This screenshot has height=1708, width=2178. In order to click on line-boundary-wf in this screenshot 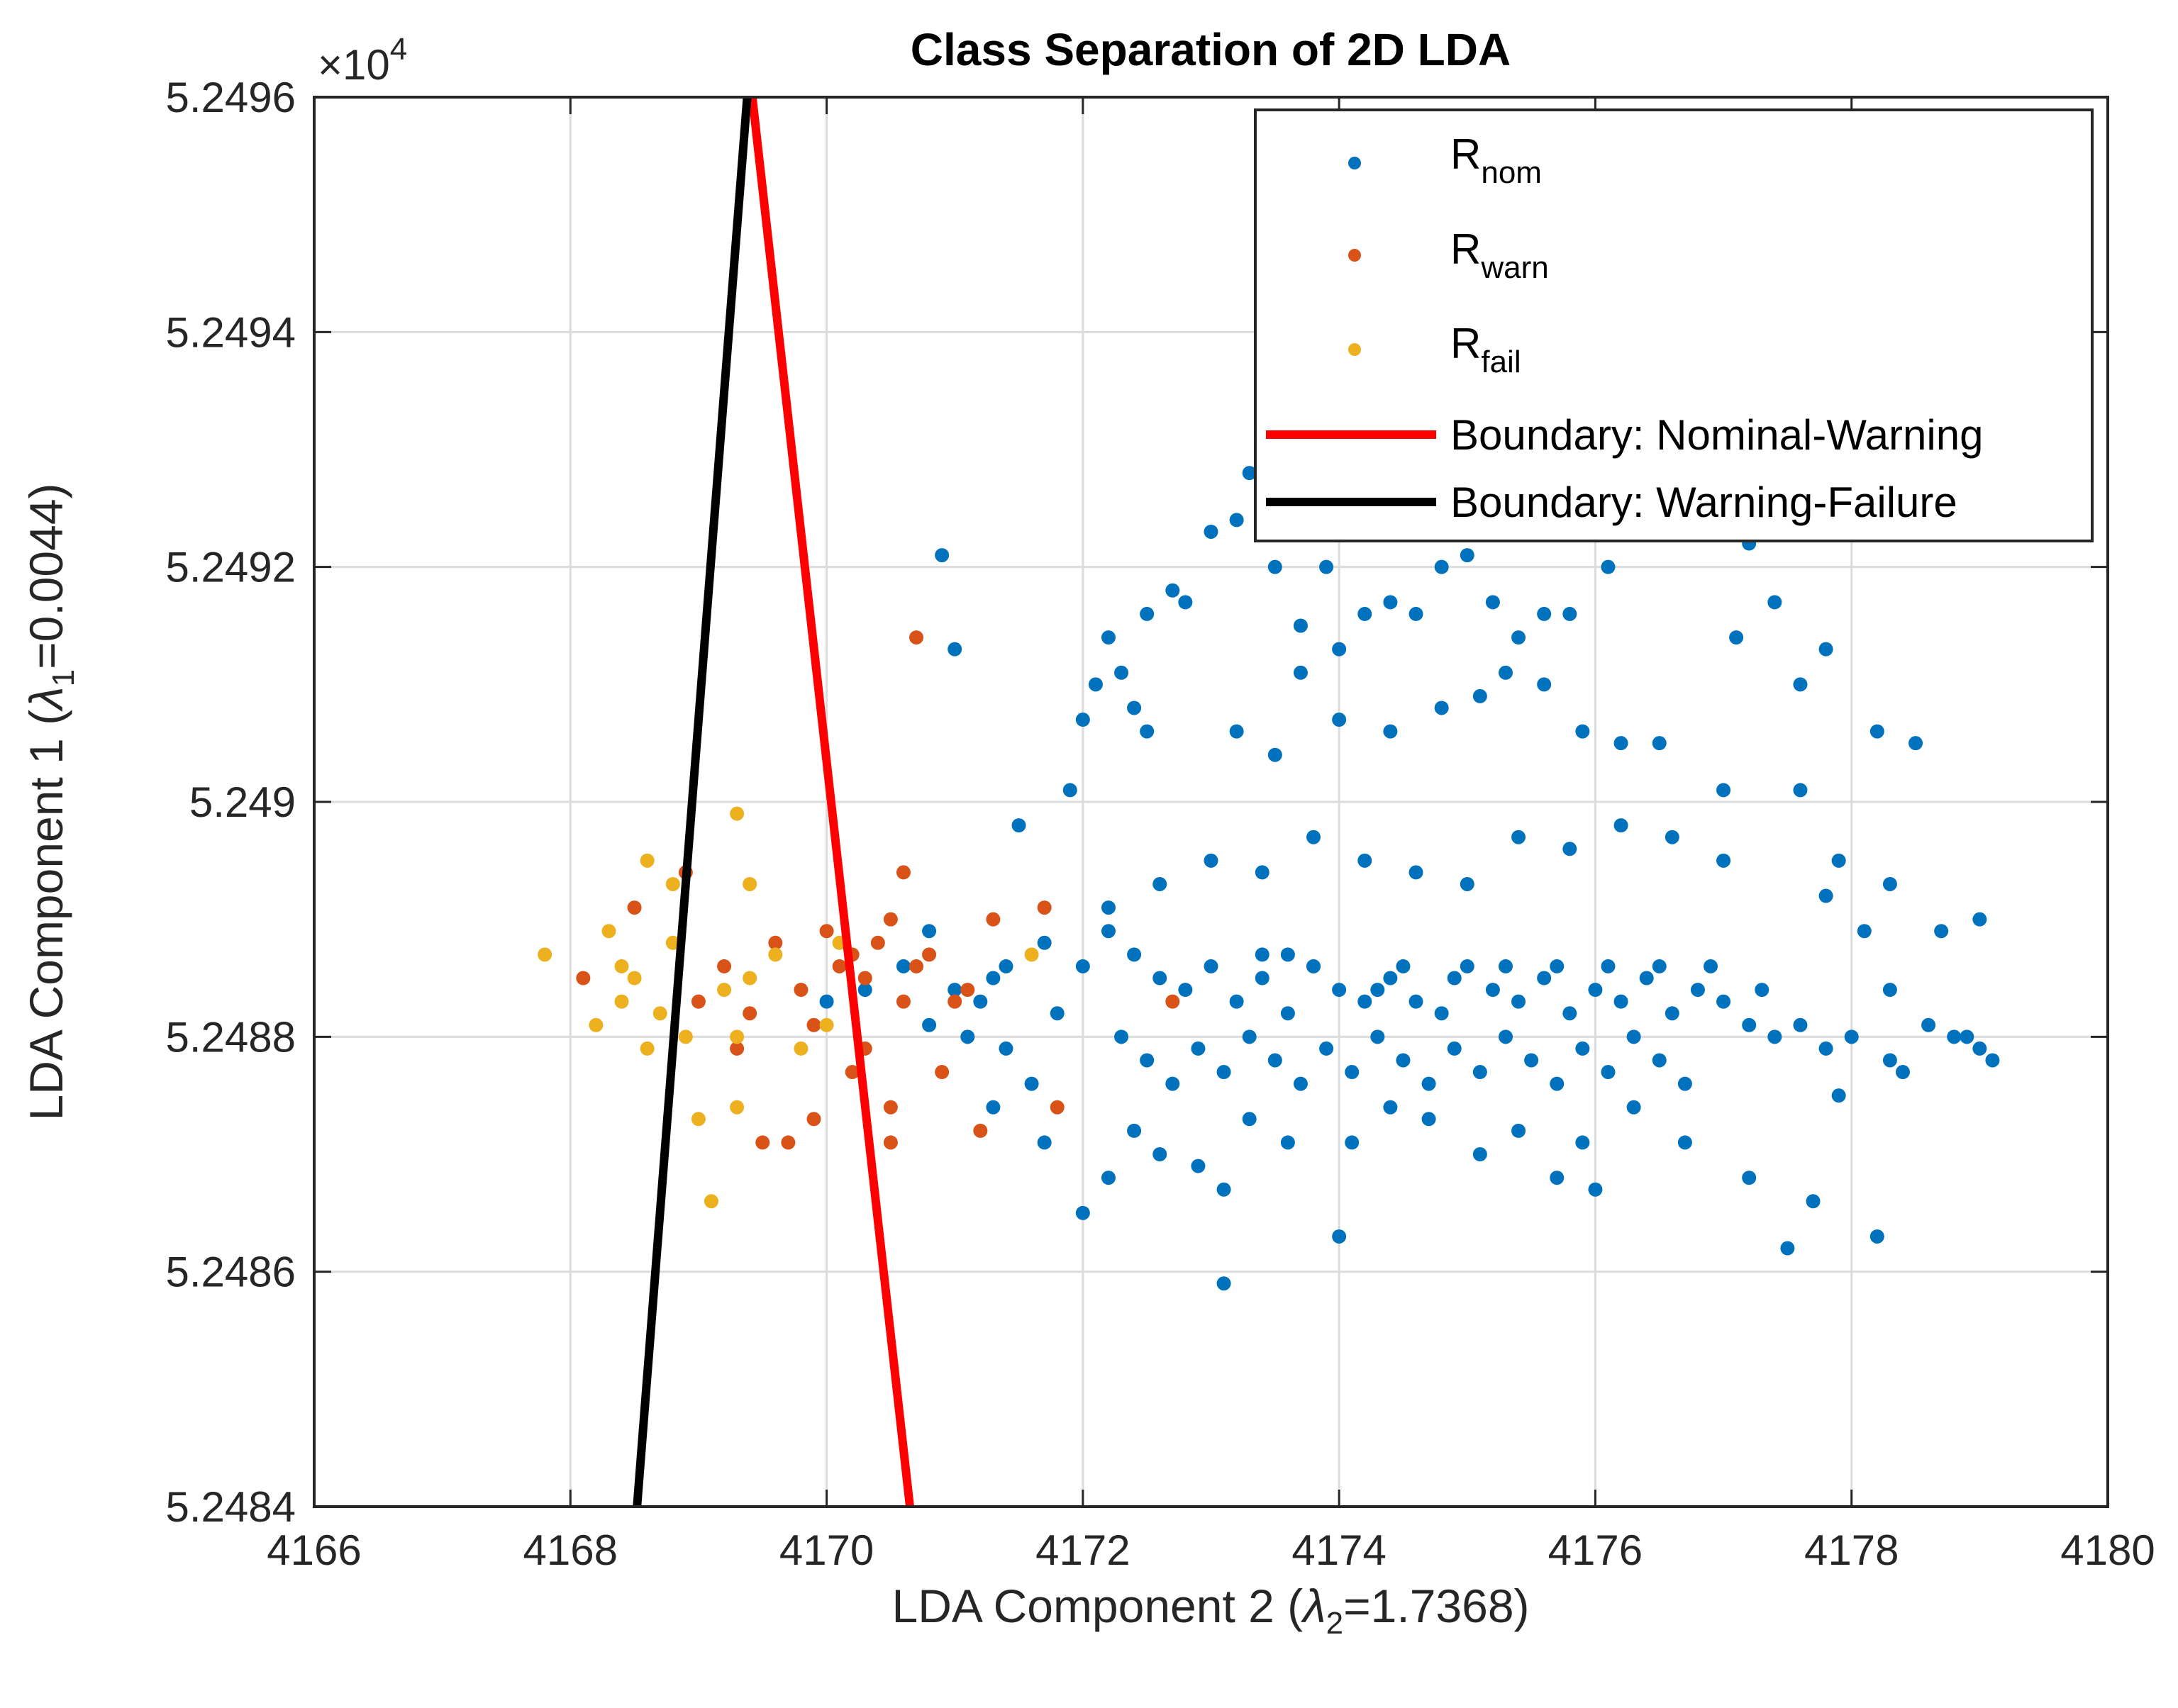, I will do `click(692, 801)`.